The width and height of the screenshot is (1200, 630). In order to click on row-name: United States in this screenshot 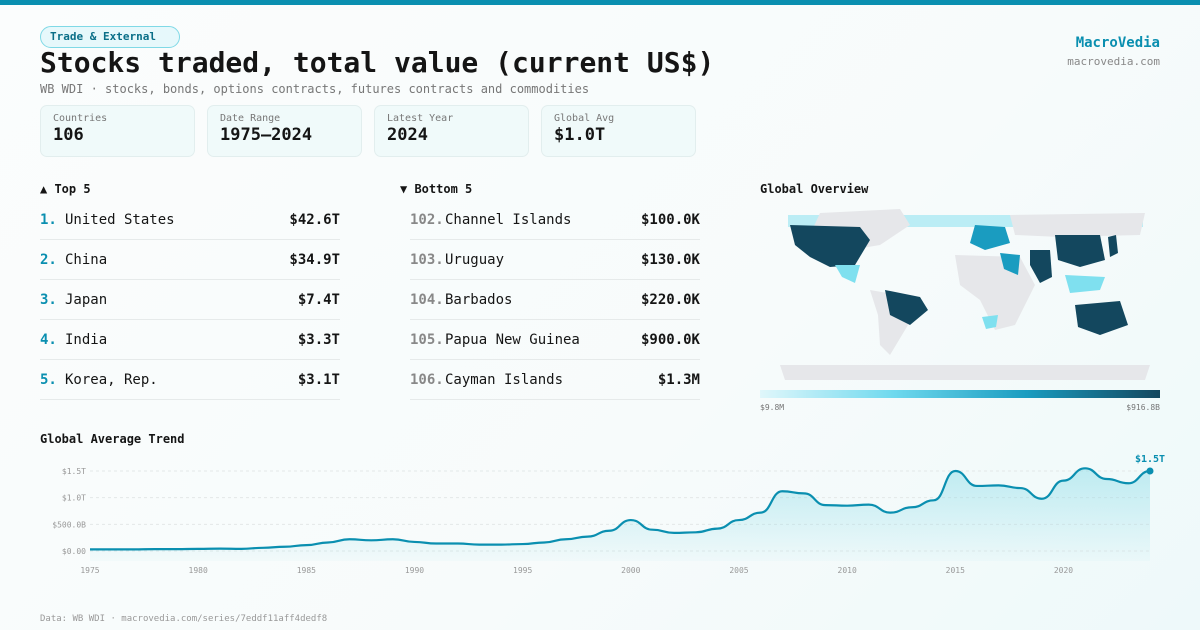, I will do `click(120, 219)`.